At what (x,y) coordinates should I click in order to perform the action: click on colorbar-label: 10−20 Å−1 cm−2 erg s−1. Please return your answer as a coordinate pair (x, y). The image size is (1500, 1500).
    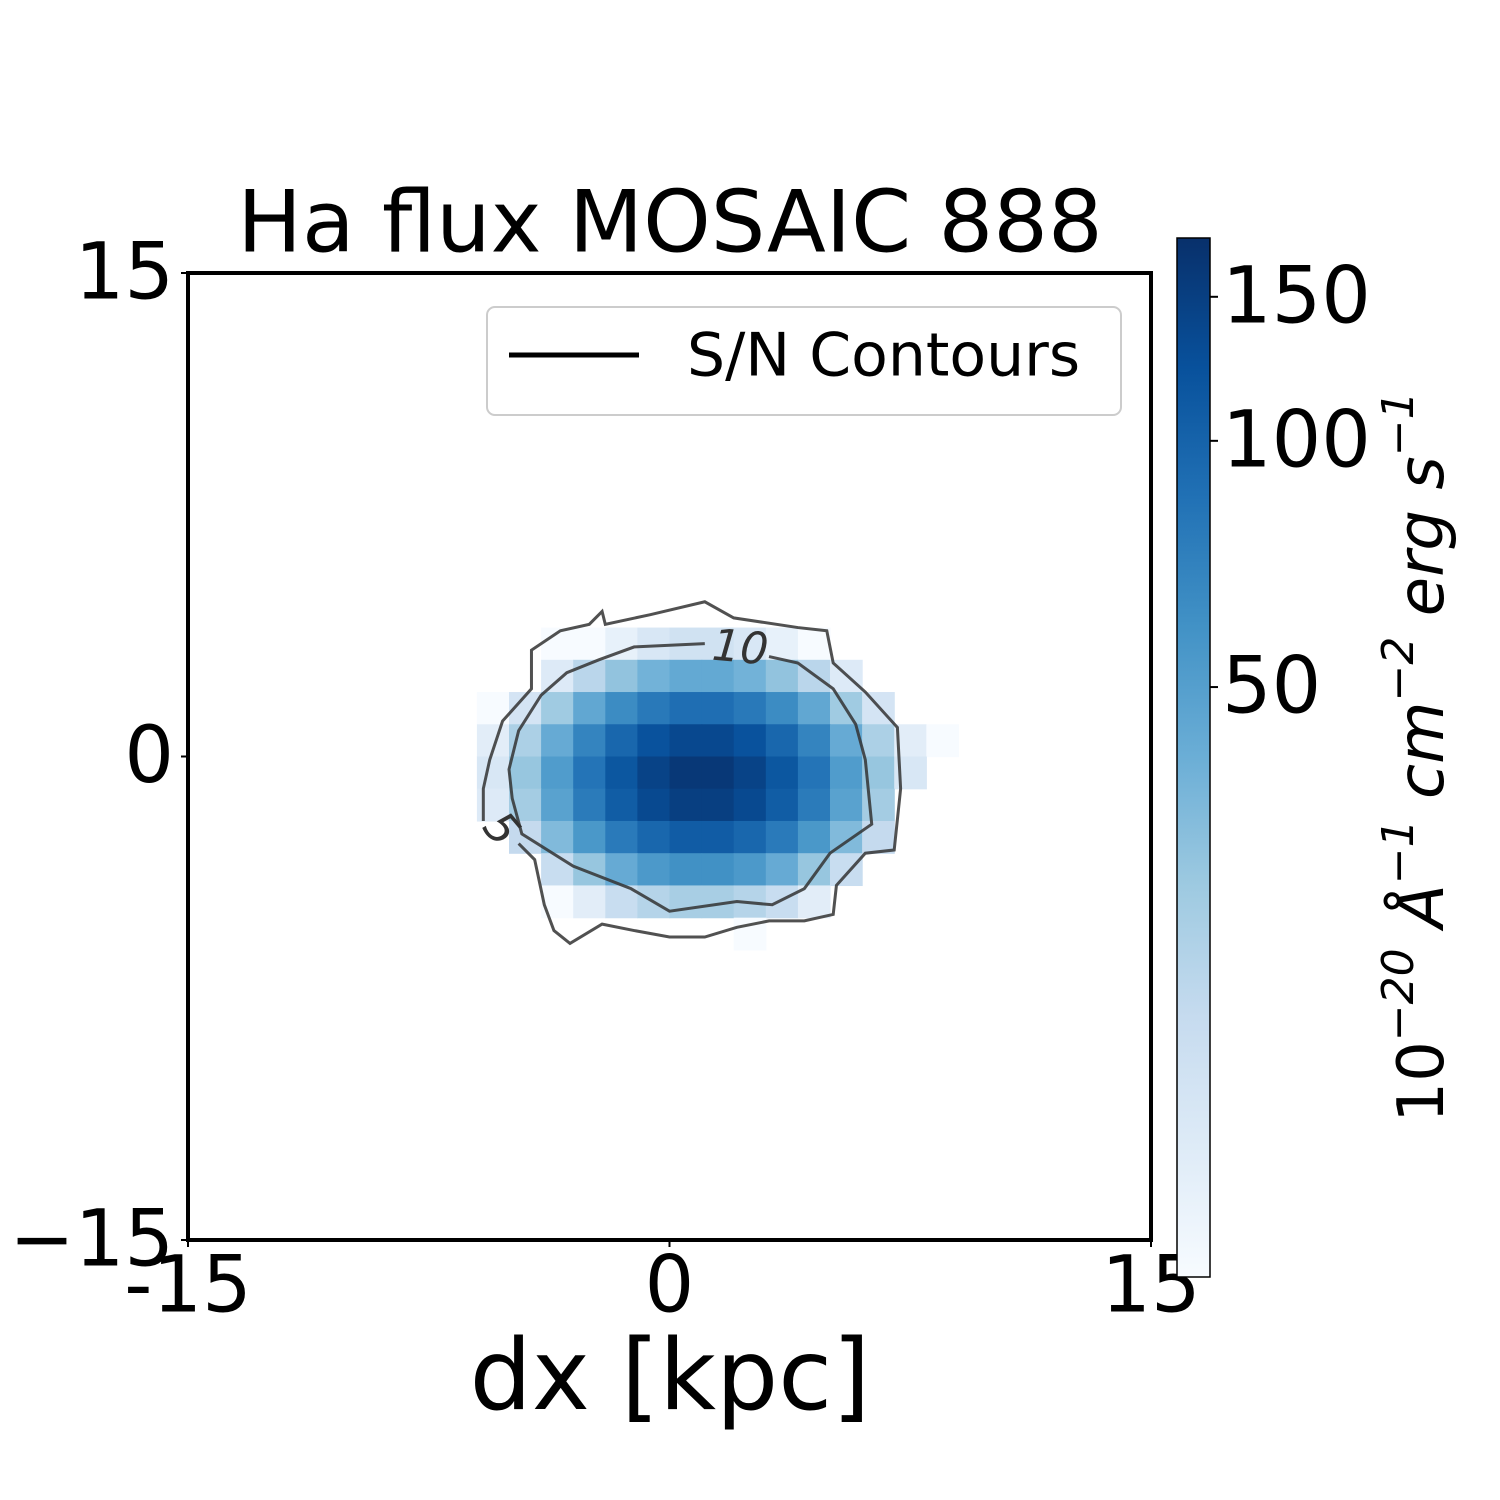
    Looking at the image, I should click on (1416, 756).